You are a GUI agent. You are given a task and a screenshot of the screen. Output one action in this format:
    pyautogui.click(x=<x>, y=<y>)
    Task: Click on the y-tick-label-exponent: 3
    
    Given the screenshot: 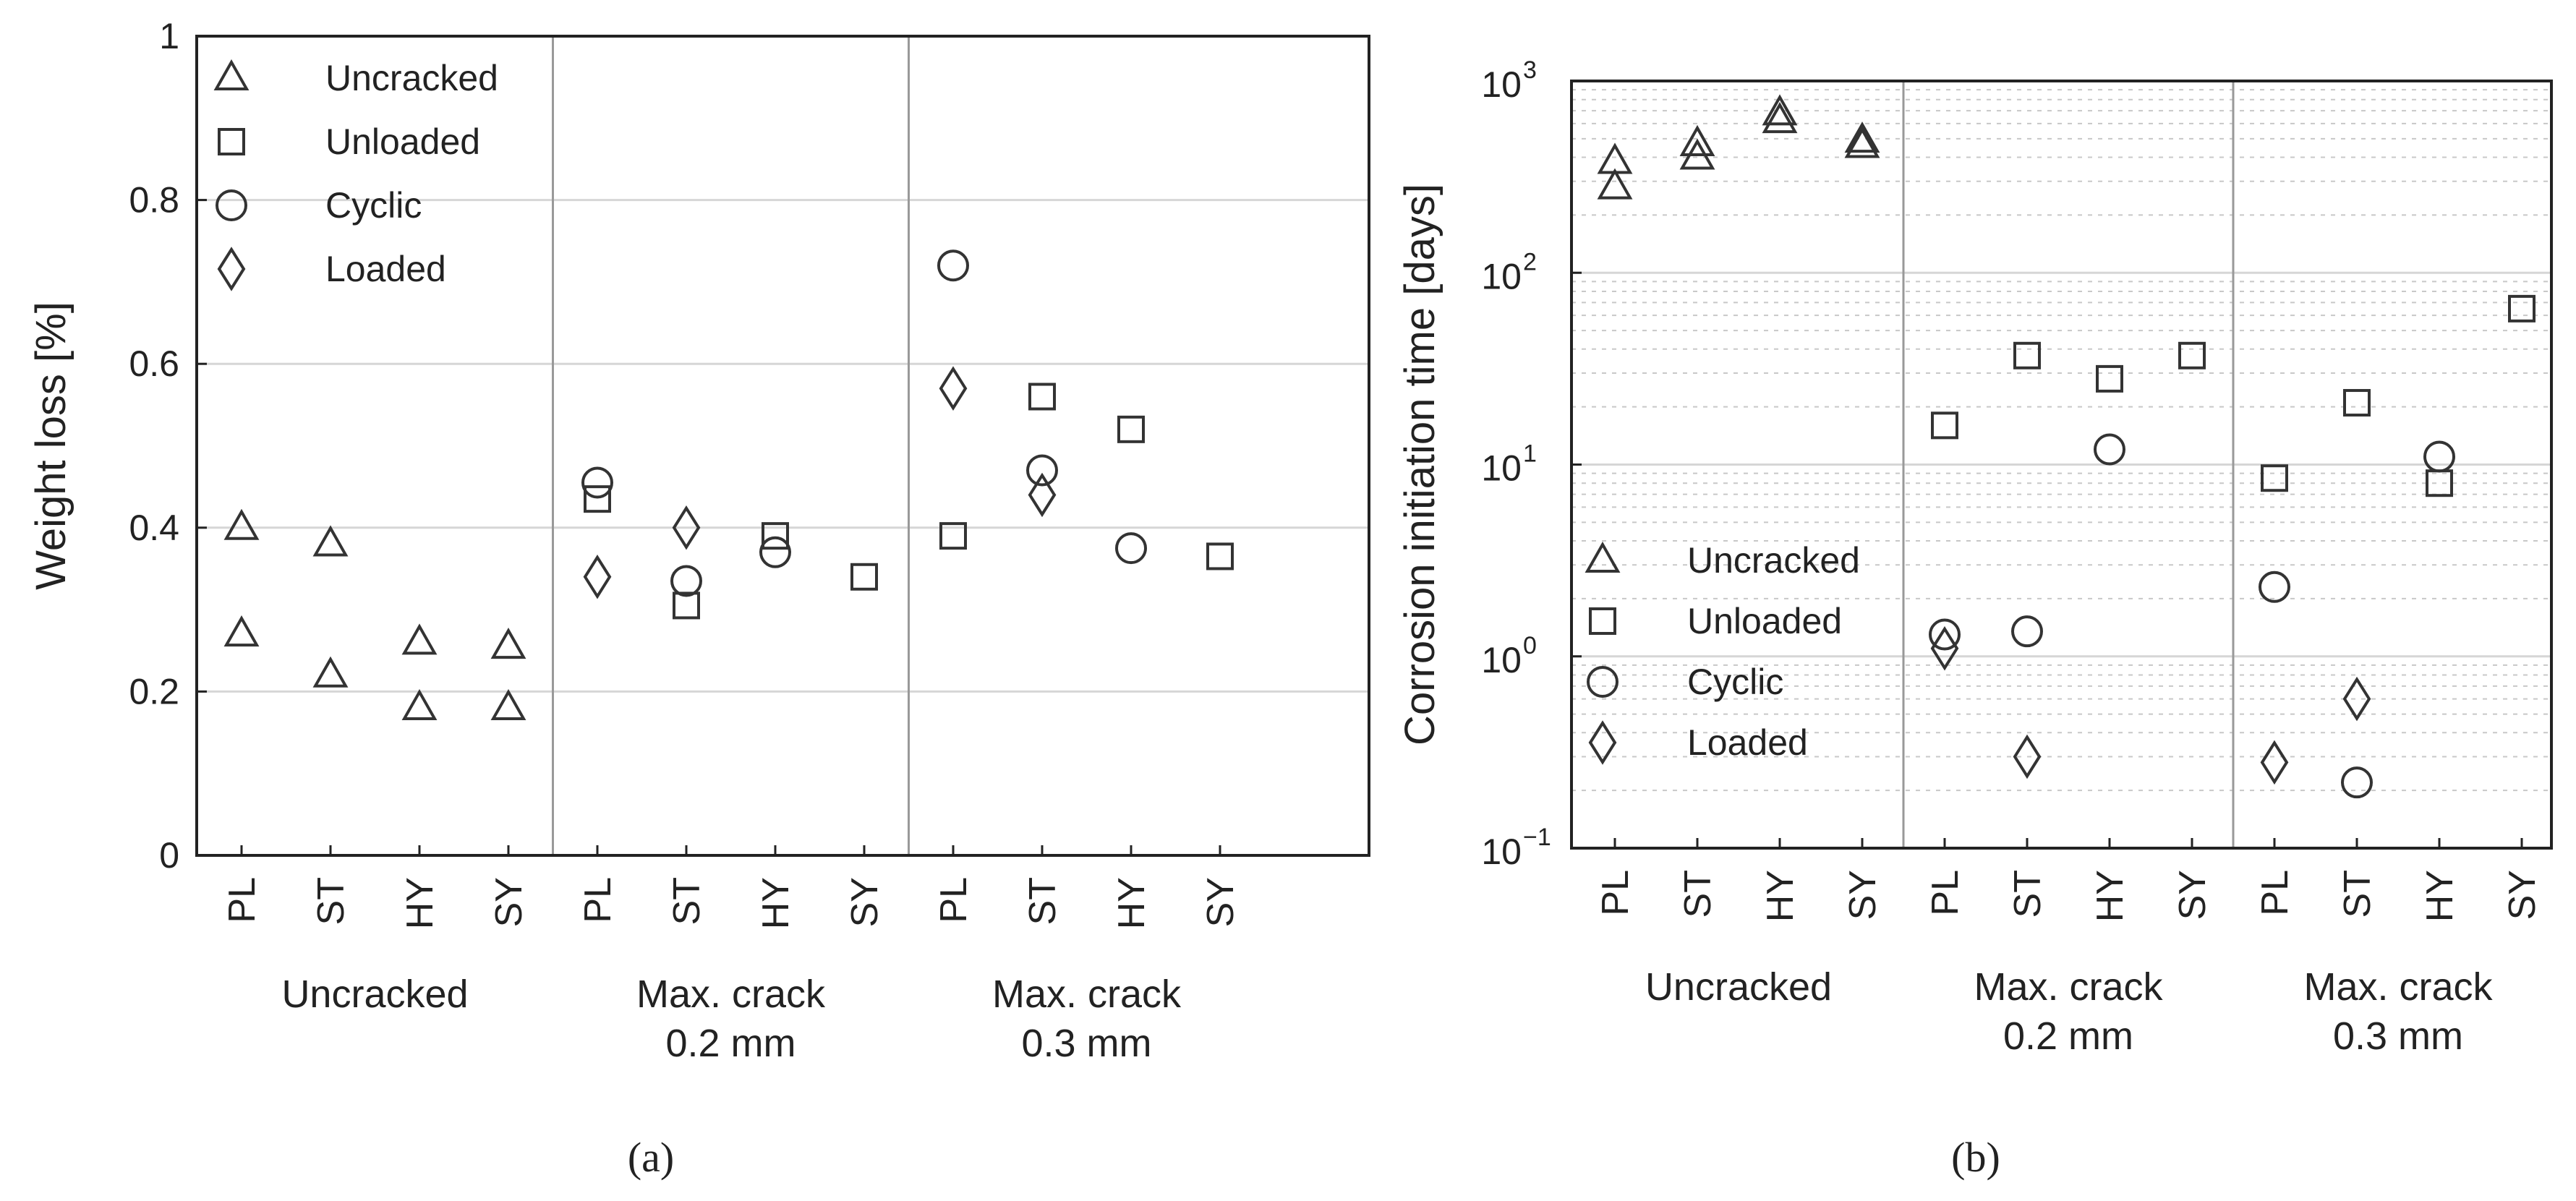 What is the action you would take?
    pyautogui.click(x=1530, y=70)
    